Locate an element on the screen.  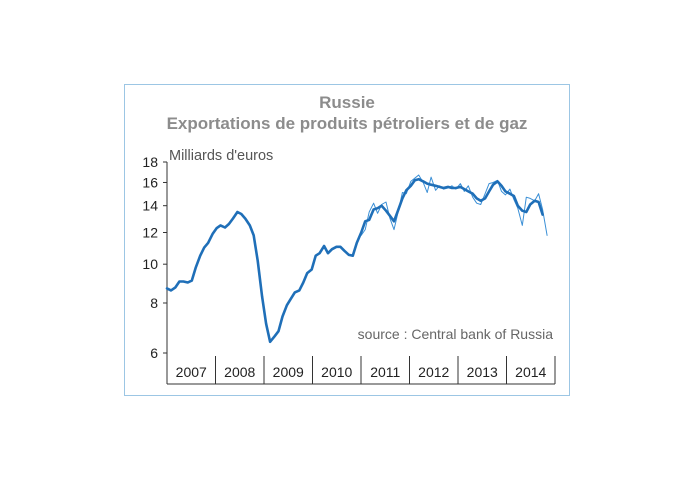
x-tick-label: 2008 is located at coordinates (239, 372).